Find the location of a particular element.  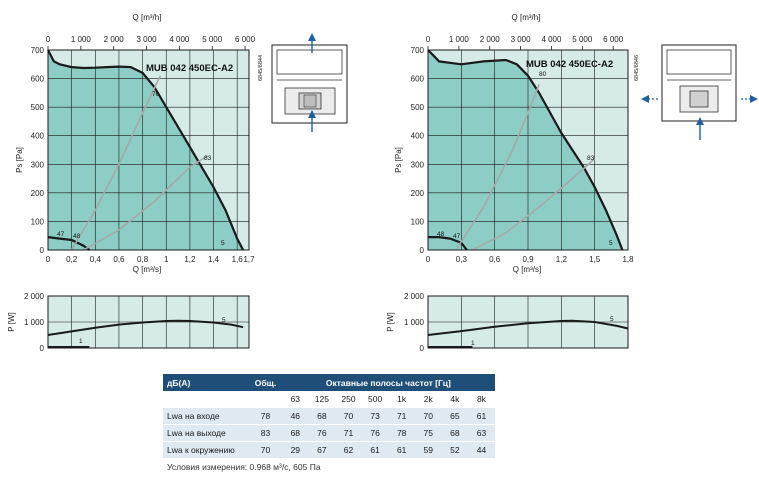

table-header-row: дБ(A) Общ. Октавные полосы частот [Гц] is located at coordinates (329, 382).